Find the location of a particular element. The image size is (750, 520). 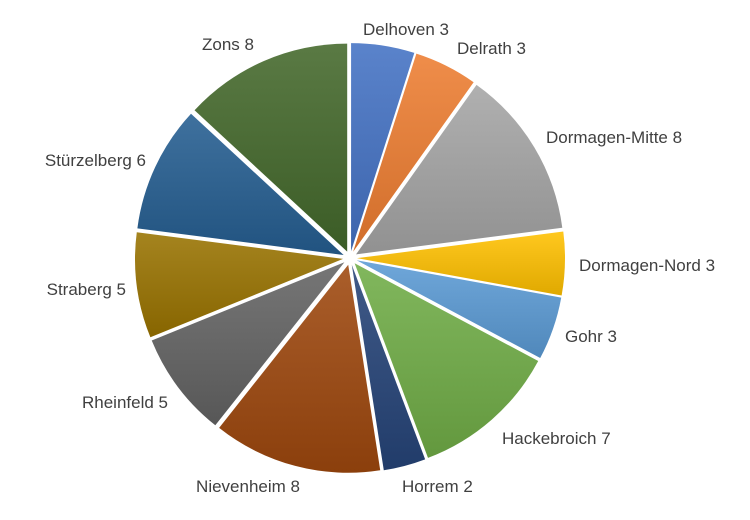

slice-label-rheinfeld: Rheinfeld 5 is located at coordinates (125, 402).